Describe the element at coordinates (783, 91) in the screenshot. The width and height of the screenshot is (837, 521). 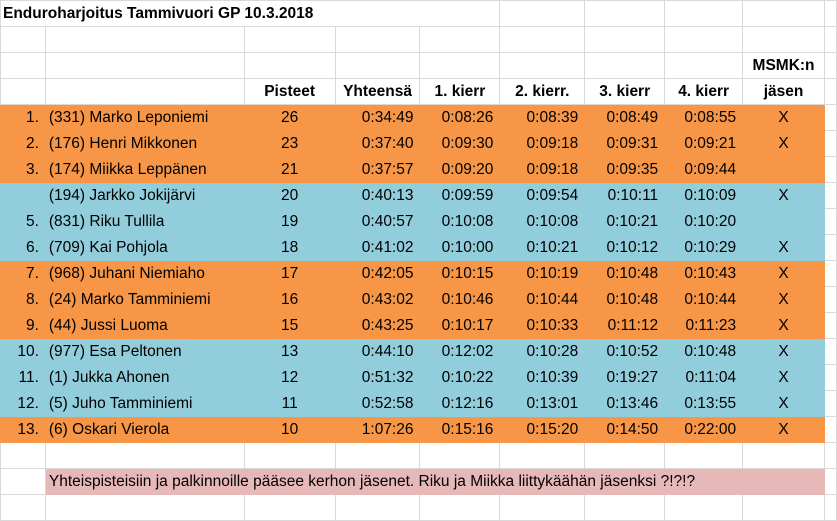
I see `member-header-line2: jäsen` at that location.